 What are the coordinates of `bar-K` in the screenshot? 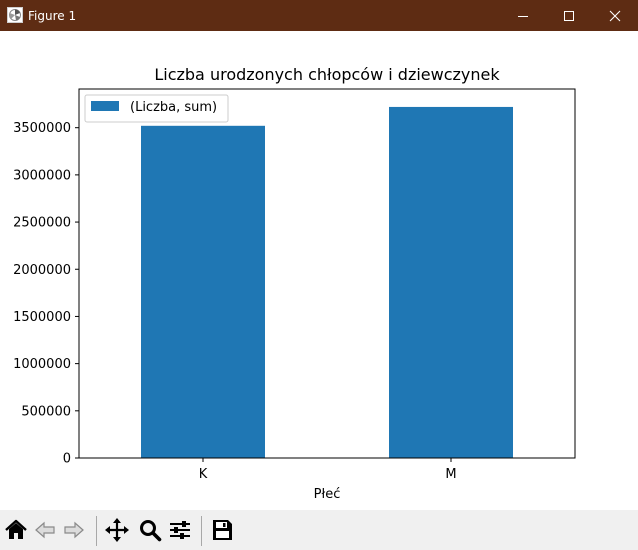 It's located at (203, 291).